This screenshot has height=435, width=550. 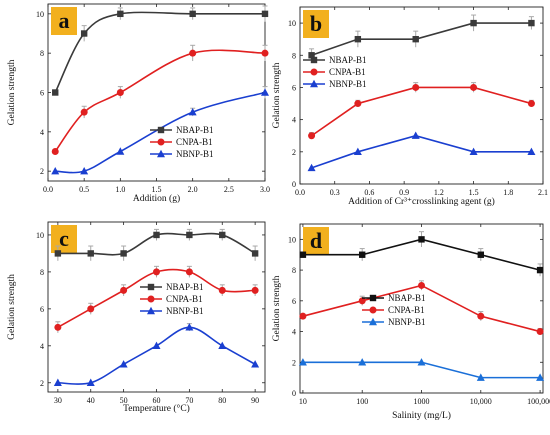 I want to click on series-CNPA-B1, so click(x=160, y=99).